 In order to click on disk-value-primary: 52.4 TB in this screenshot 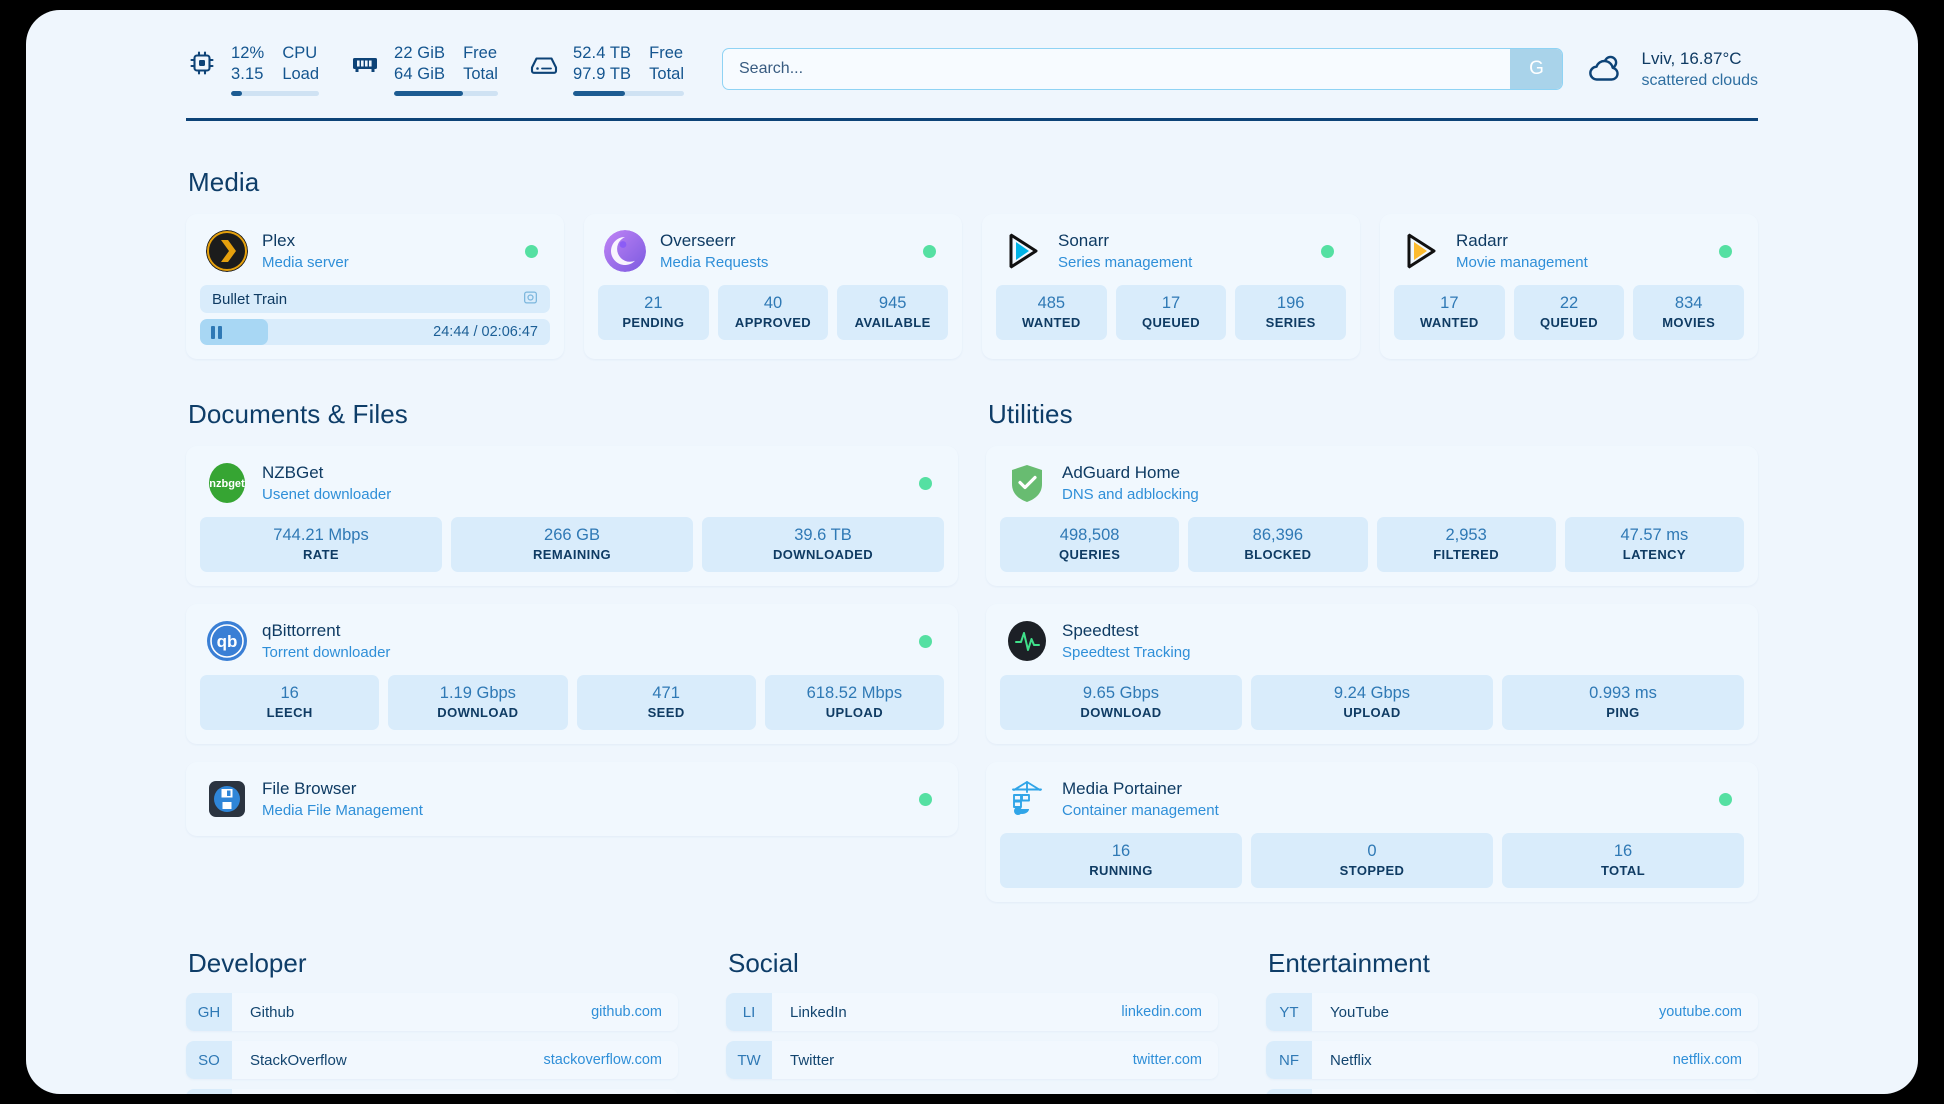, I will do `click(602, 52)`.